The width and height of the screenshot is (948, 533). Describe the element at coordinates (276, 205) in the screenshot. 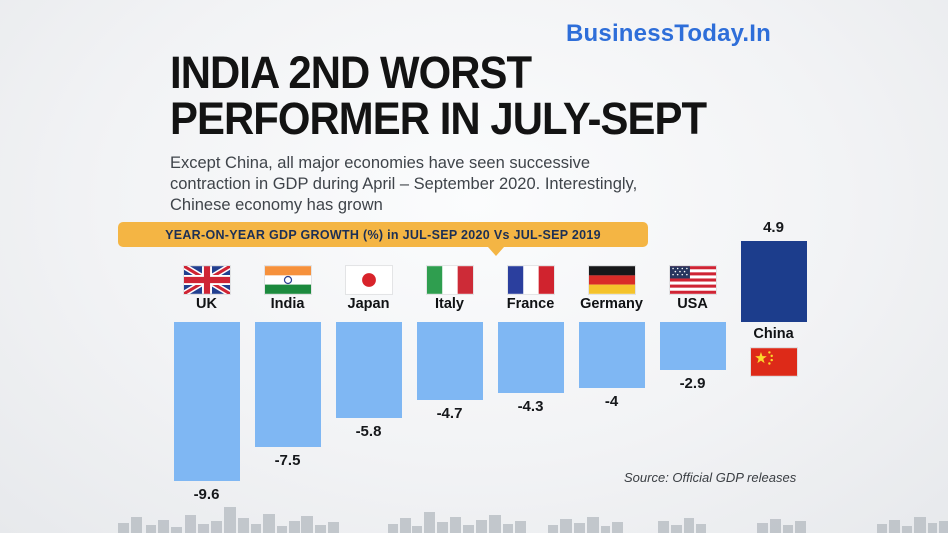

I see `subtitle-line: Chinese economy has grown` at that location.